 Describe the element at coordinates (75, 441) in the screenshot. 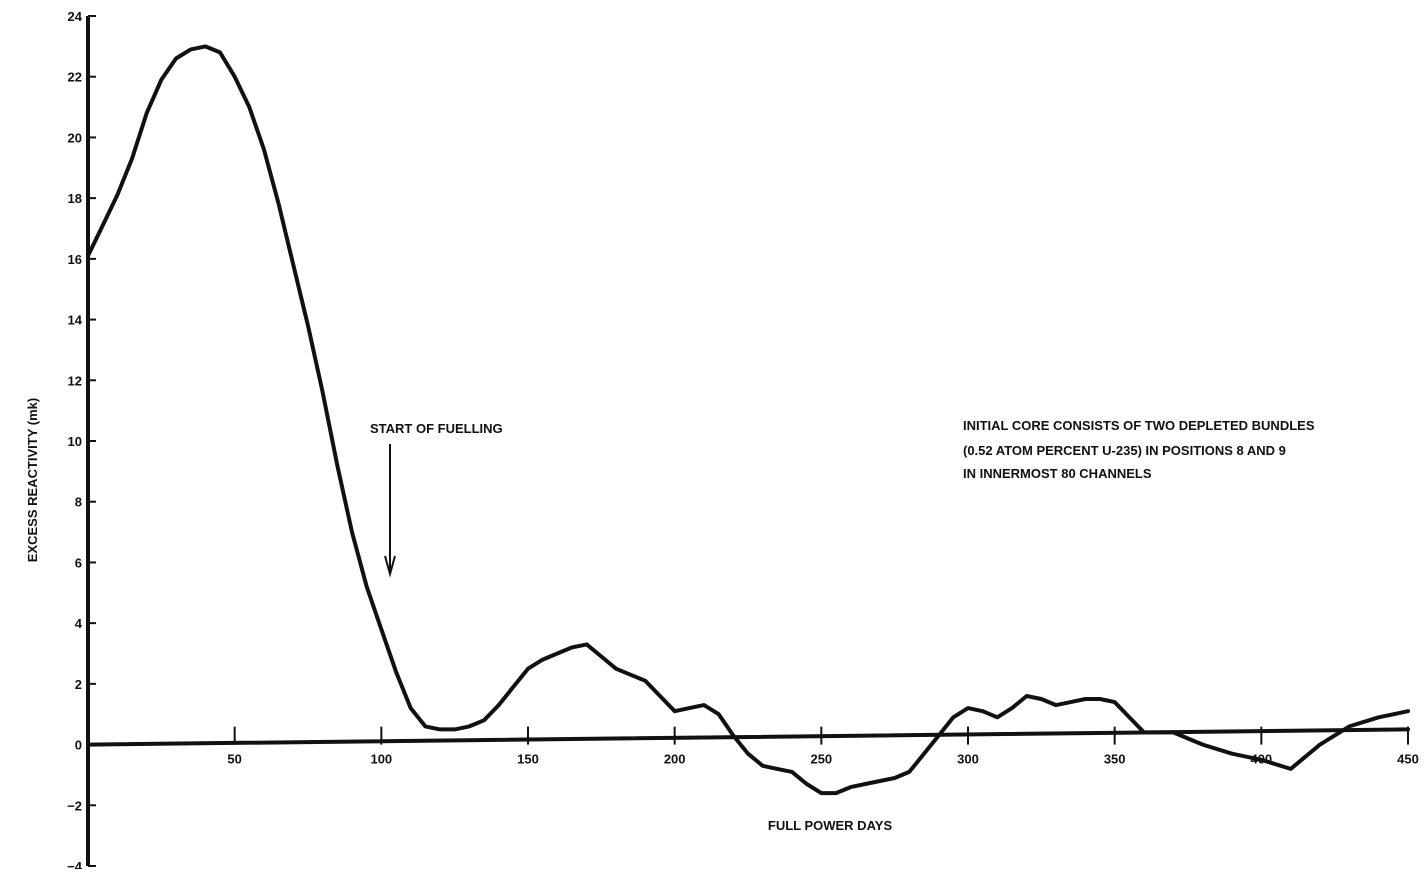

I see `y-tick-label: 10` at that location.